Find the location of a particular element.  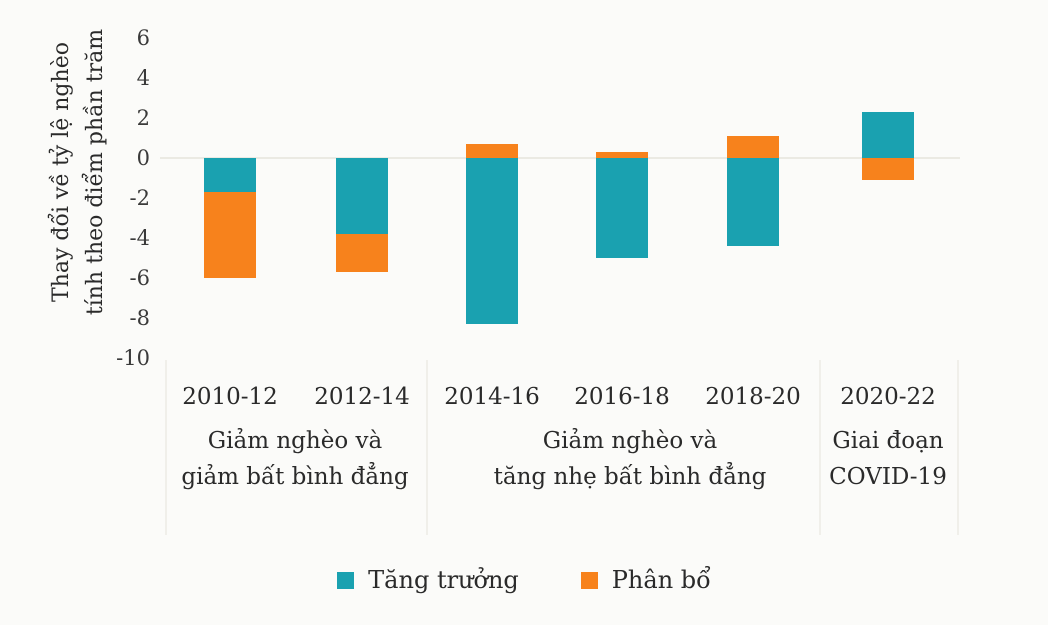

y-axis-ticks: 6 4 2 0 -2 -4 -6 -8 -10 is located at coordinates (133, 198).